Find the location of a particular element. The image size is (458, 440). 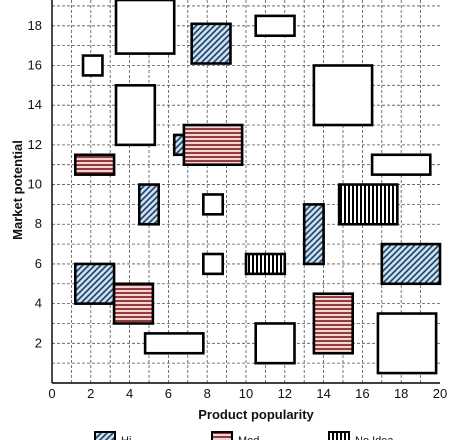

x-tick-label: 16 is located at coordinates (362, 393).